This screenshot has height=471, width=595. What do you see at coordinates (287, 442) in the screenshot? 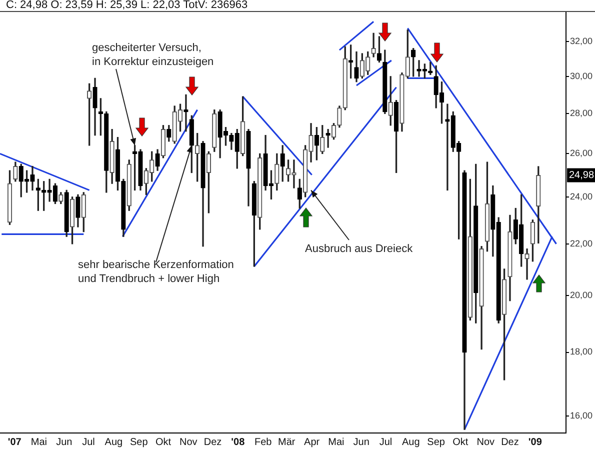
I see `x-tick-label: Mär` at bounding box center [287, 442].